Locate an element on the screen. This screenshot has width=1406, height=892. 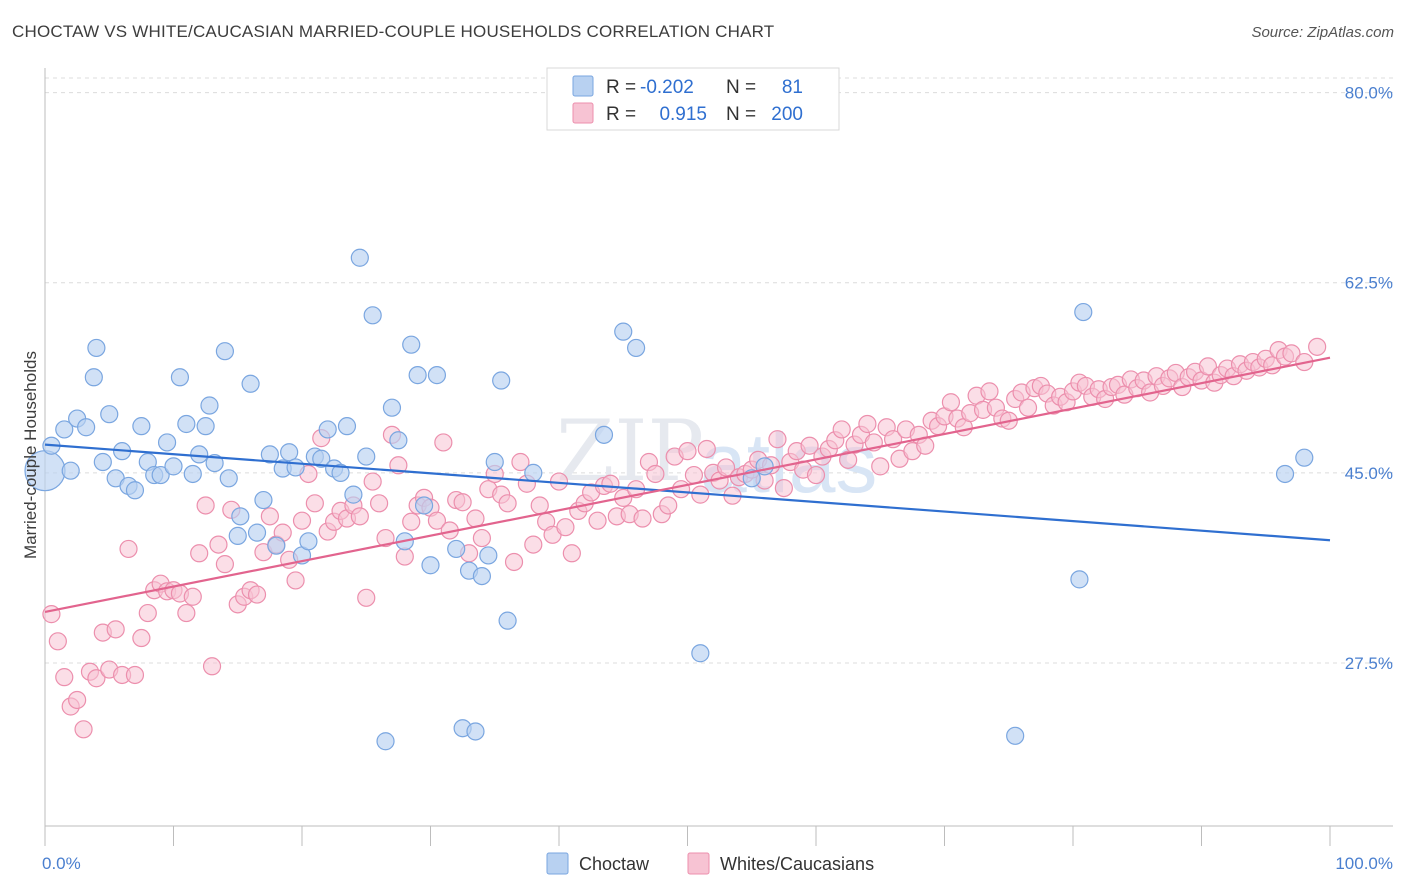
legend-r-label-2: R = is located at coordinates (621, 114).